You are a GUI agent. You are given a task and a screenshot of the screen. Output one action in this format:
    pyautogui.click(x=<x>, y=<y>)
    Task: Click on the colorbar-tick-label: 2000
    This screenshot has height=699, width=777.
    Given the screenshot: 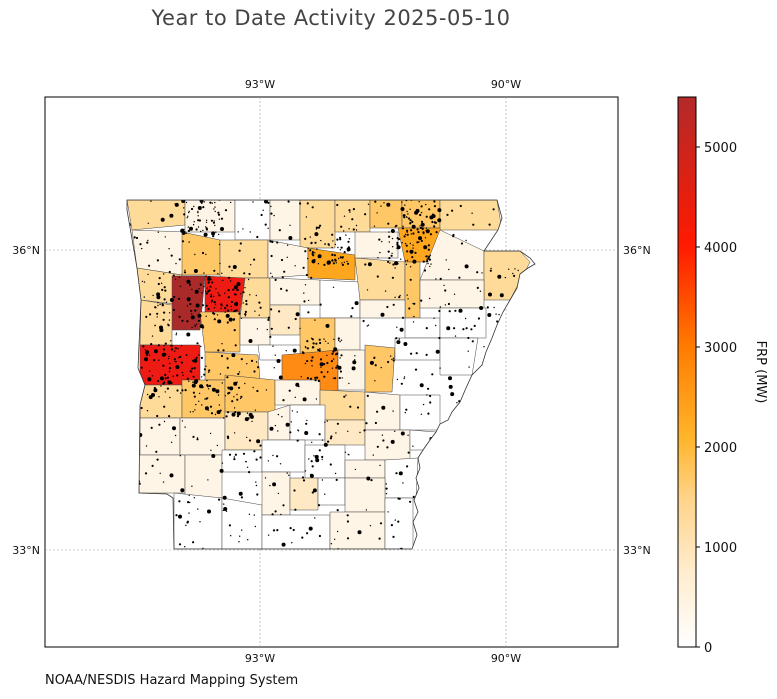 What is the action you would take?
    pyautogui.click(x=720, y=448)
    